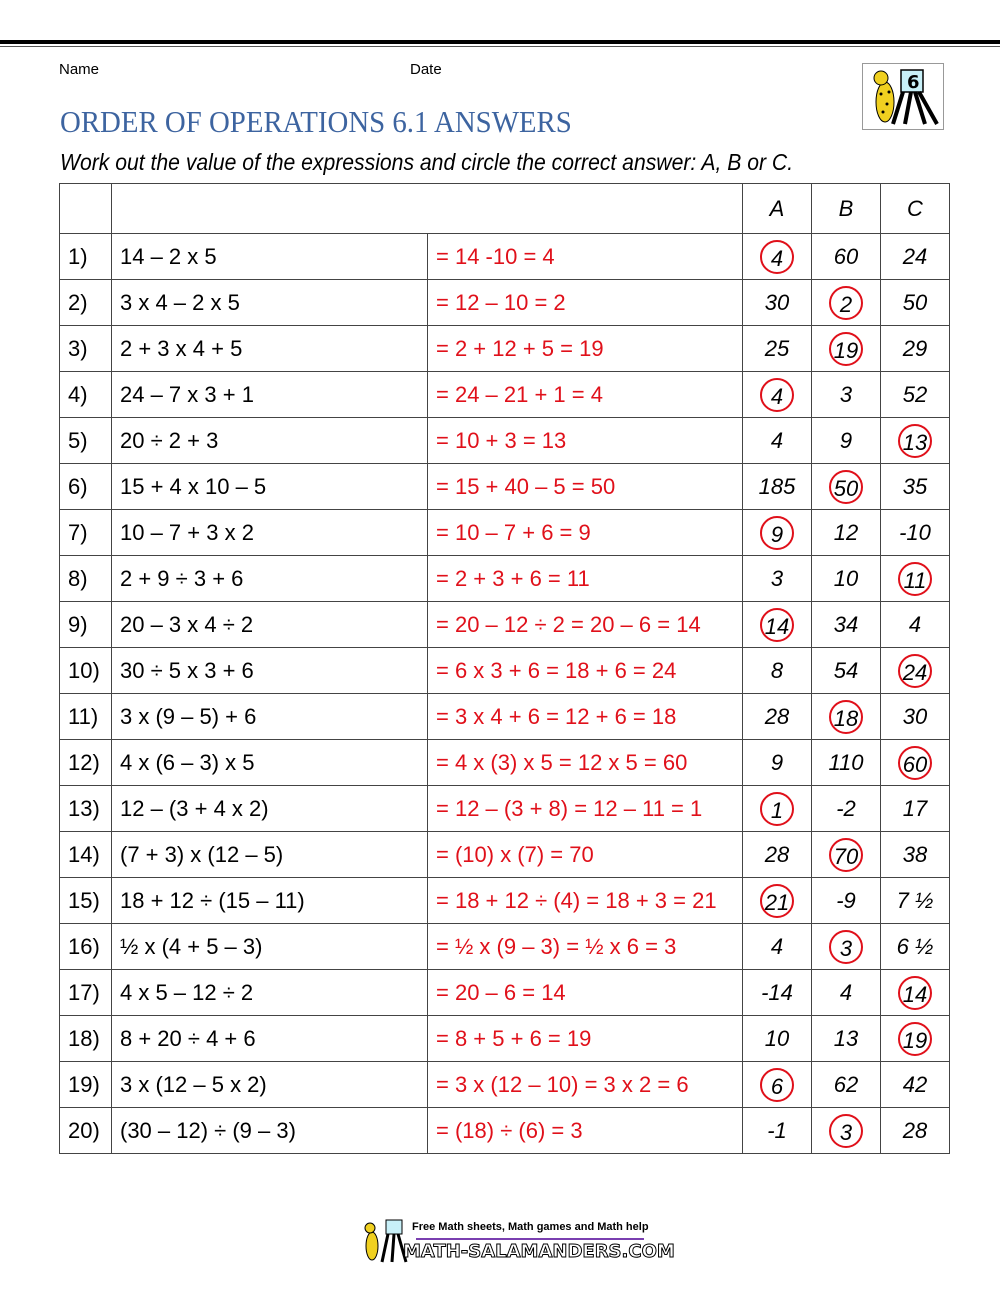  What do you see at coordinates (85, 486) in the screenshot?
I see `question-number: 6)` at bounding box center [85, 486].